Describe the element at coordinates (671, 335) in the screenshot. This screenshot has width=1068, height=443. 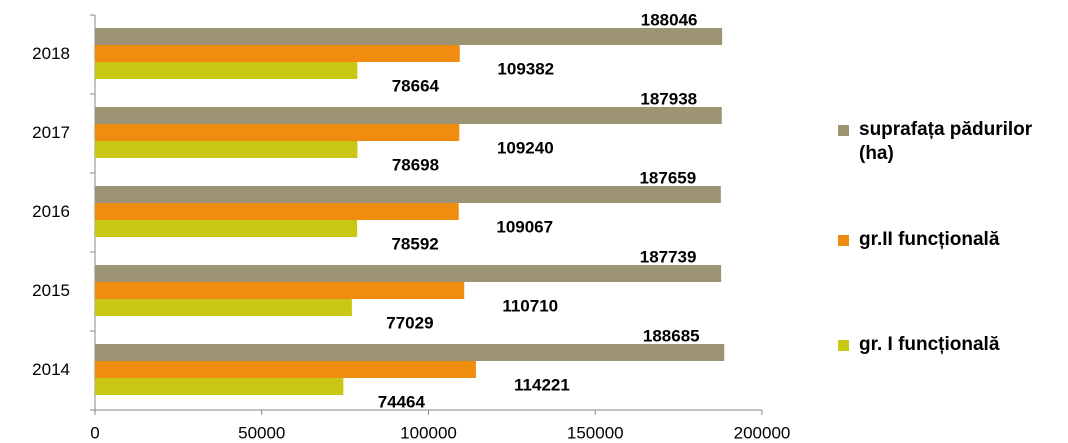
I see `data-label: 188685` at that location.